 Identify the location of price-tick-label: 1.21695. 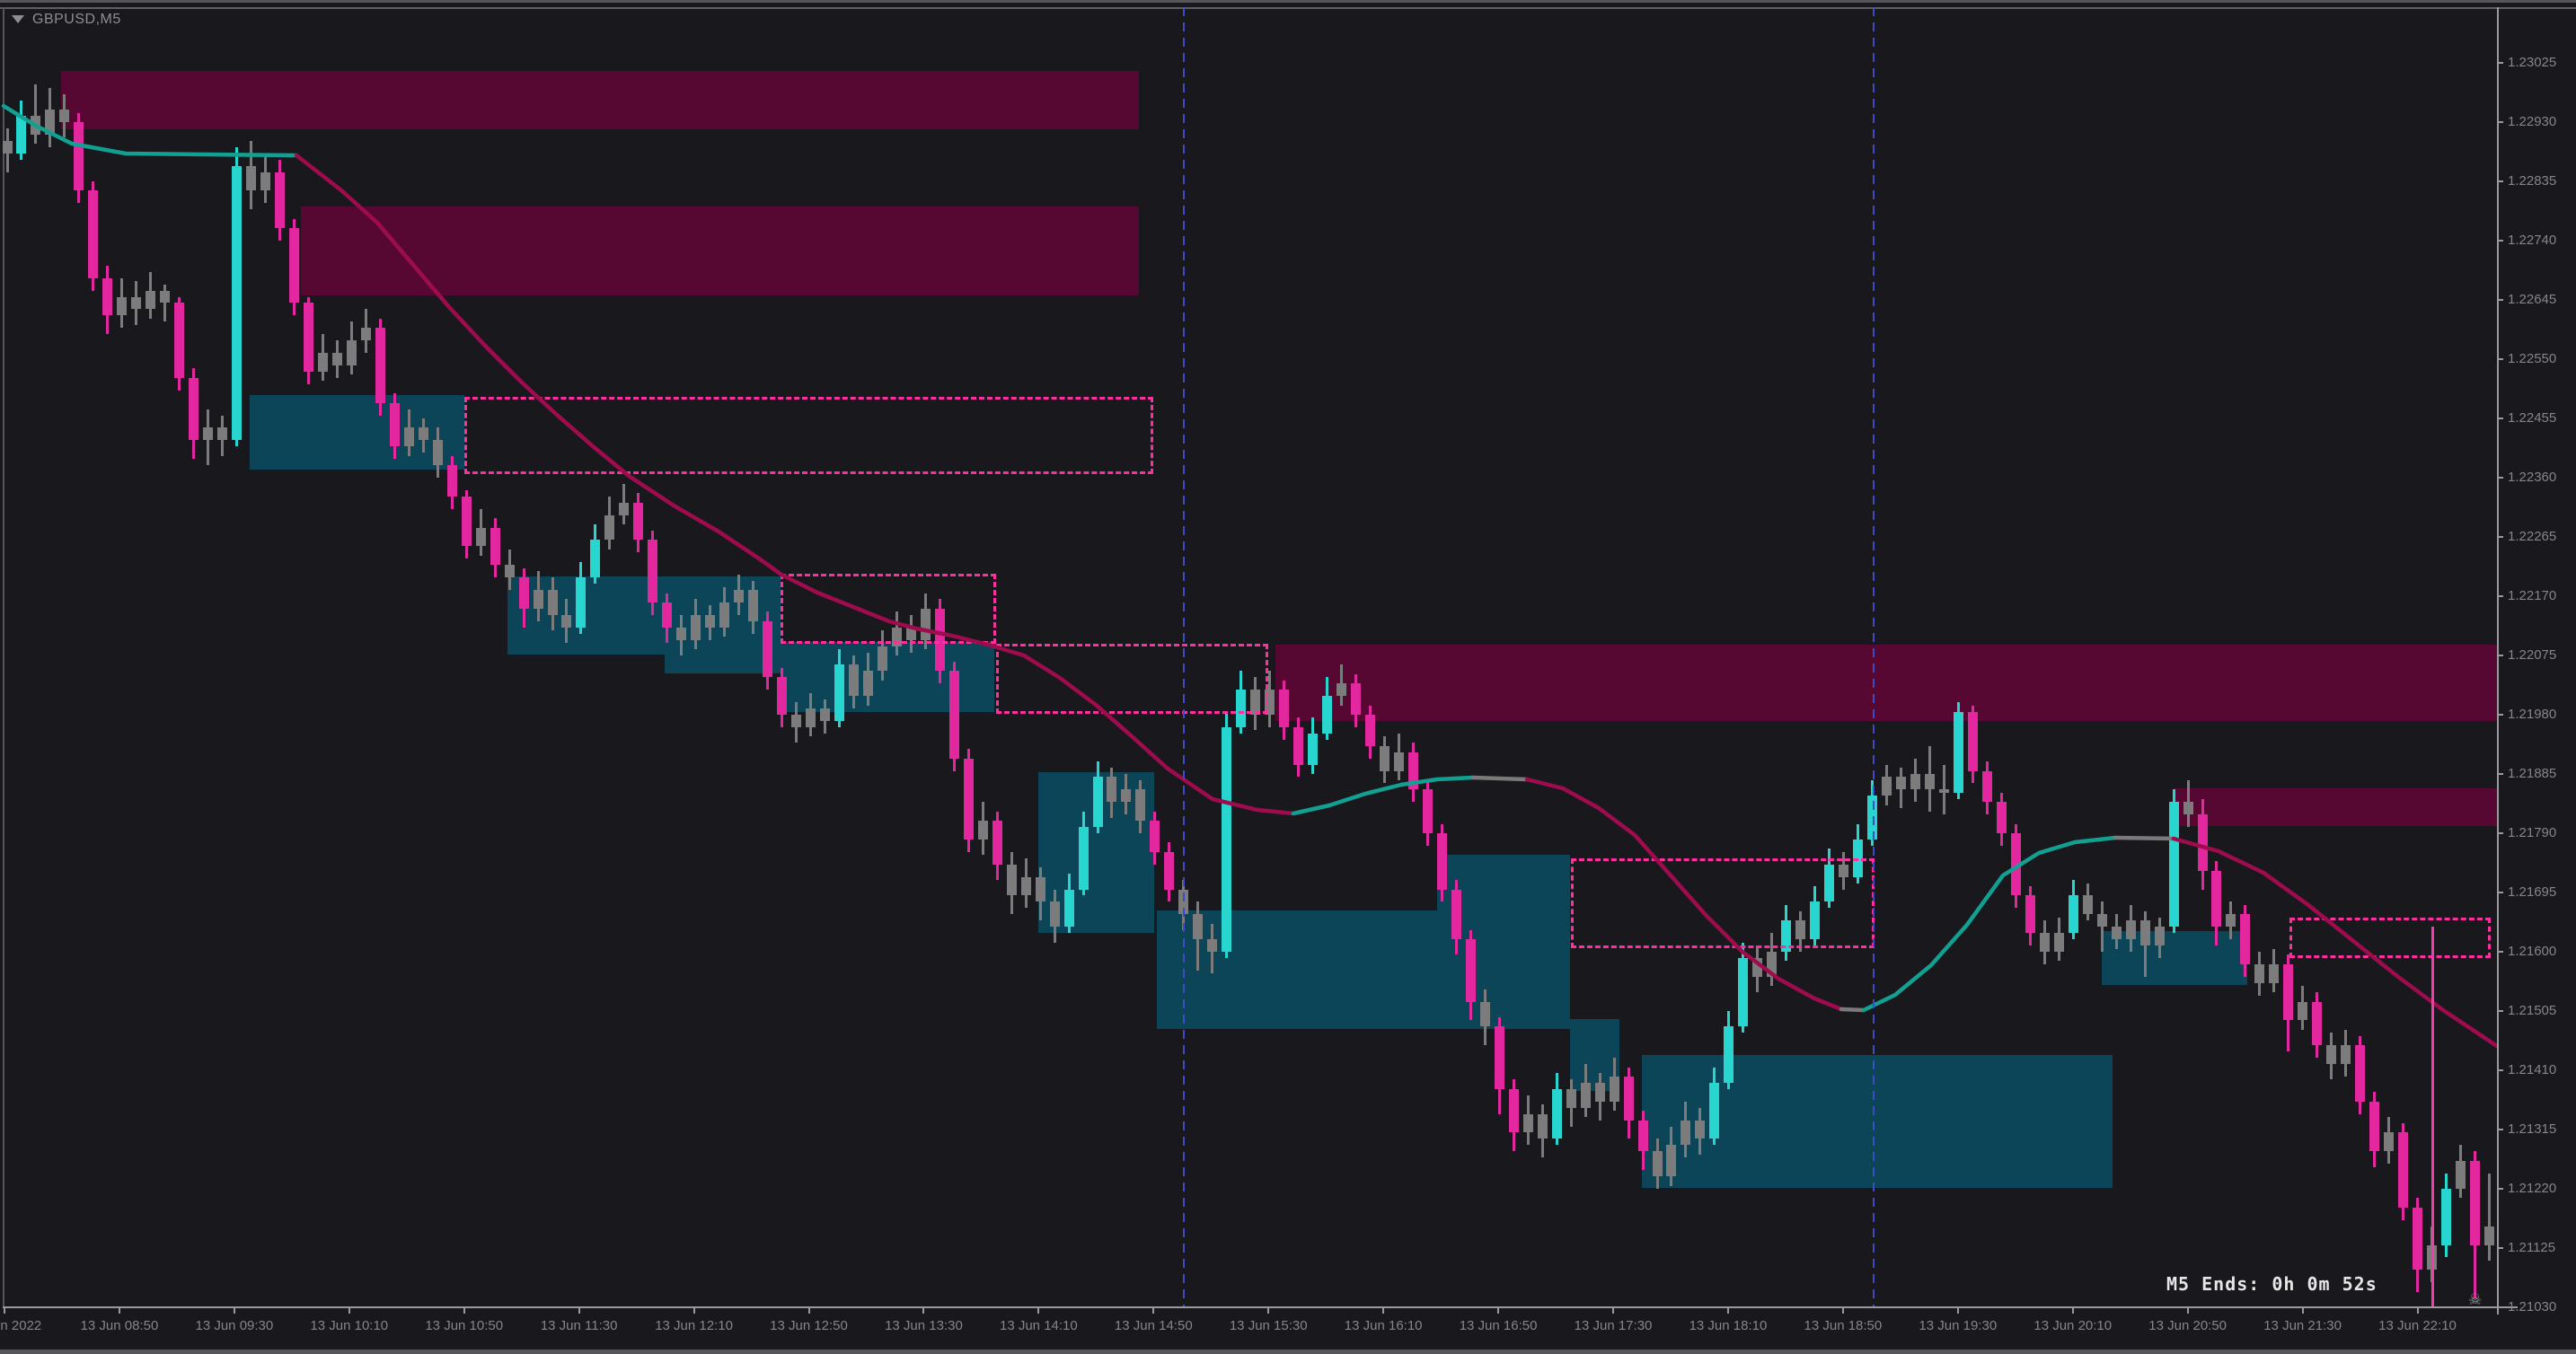
(2532, 892).